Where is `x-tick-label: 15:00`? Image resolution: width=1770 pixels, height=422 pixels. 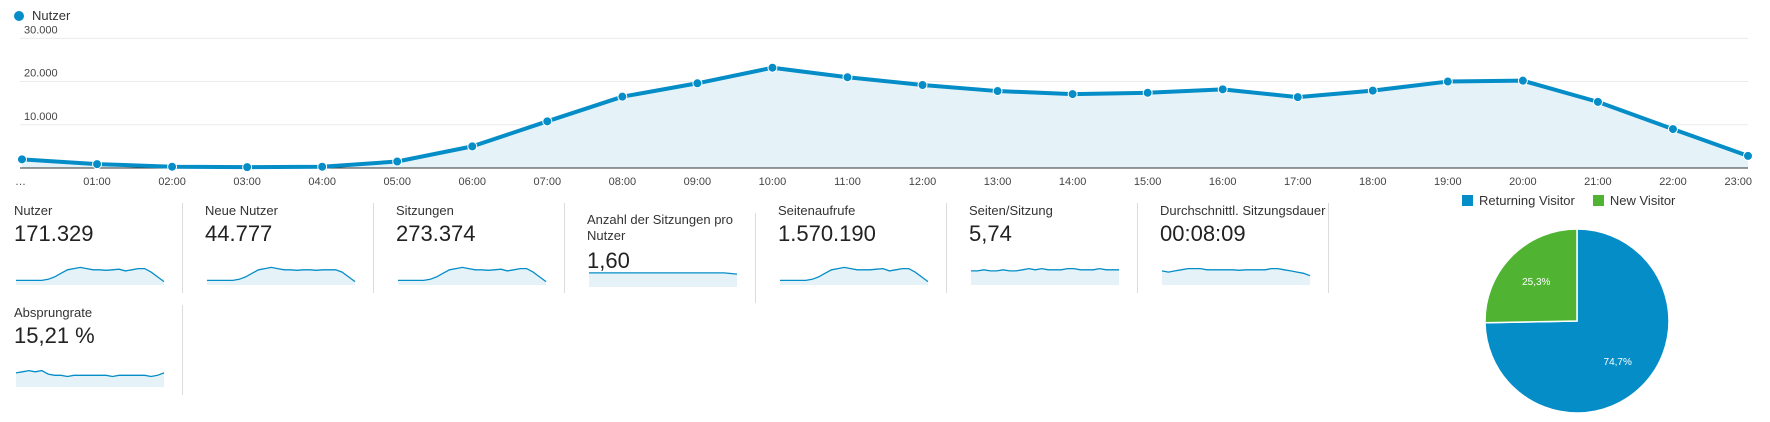
x-tick-label: 15:00 is located at coordinates (1148, 182).